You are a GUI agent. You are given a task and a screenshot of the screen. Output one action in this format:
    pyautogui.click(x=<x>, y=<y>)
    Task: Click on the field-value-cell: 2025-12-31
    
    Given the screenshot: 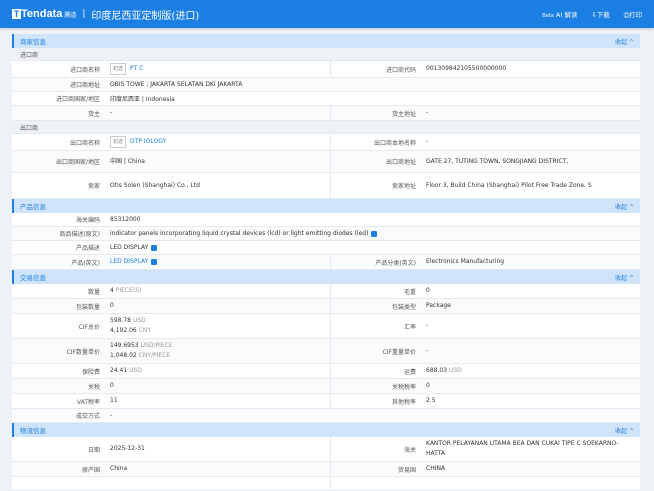 What is the action you would take?
    pyautogui.click(x=217, y=449)
    